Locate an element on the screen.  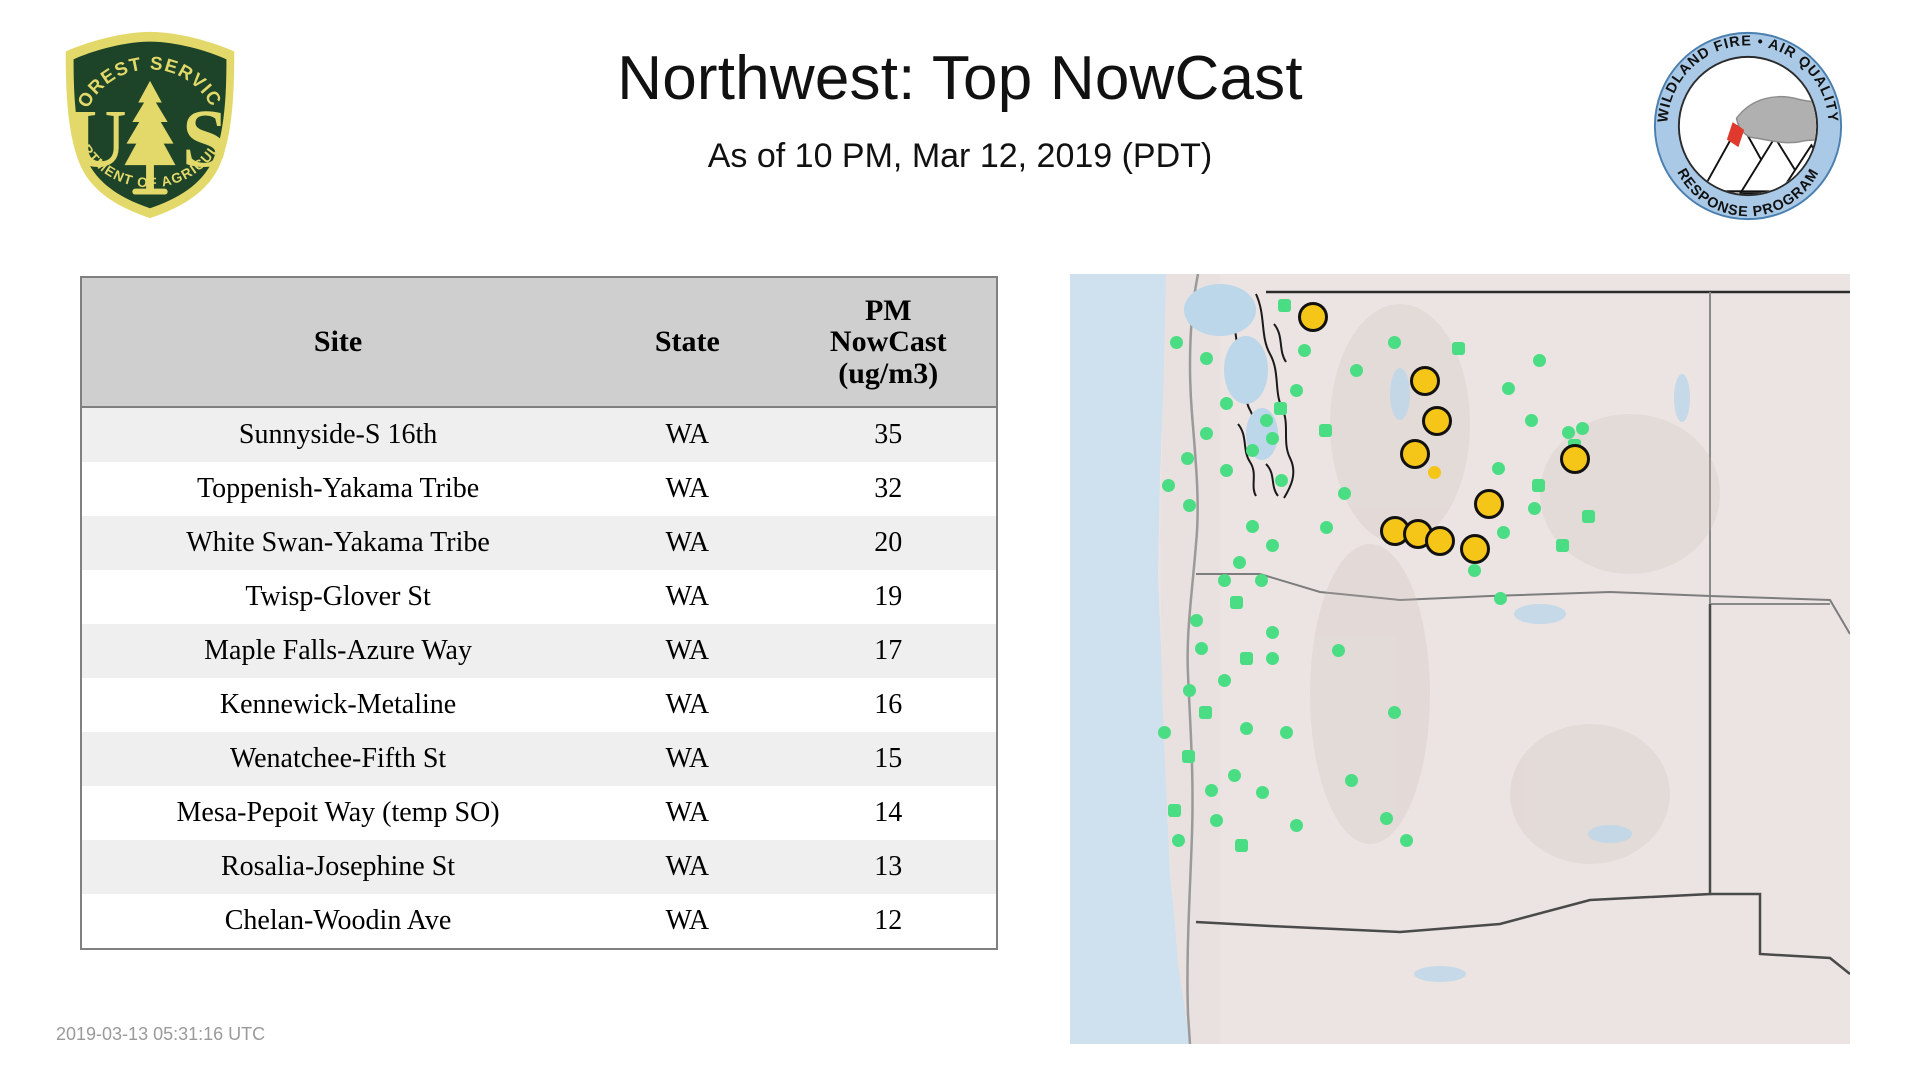
table-row: Wenatchee-Fifth St WA 15 is located at coordinates (539, 759).